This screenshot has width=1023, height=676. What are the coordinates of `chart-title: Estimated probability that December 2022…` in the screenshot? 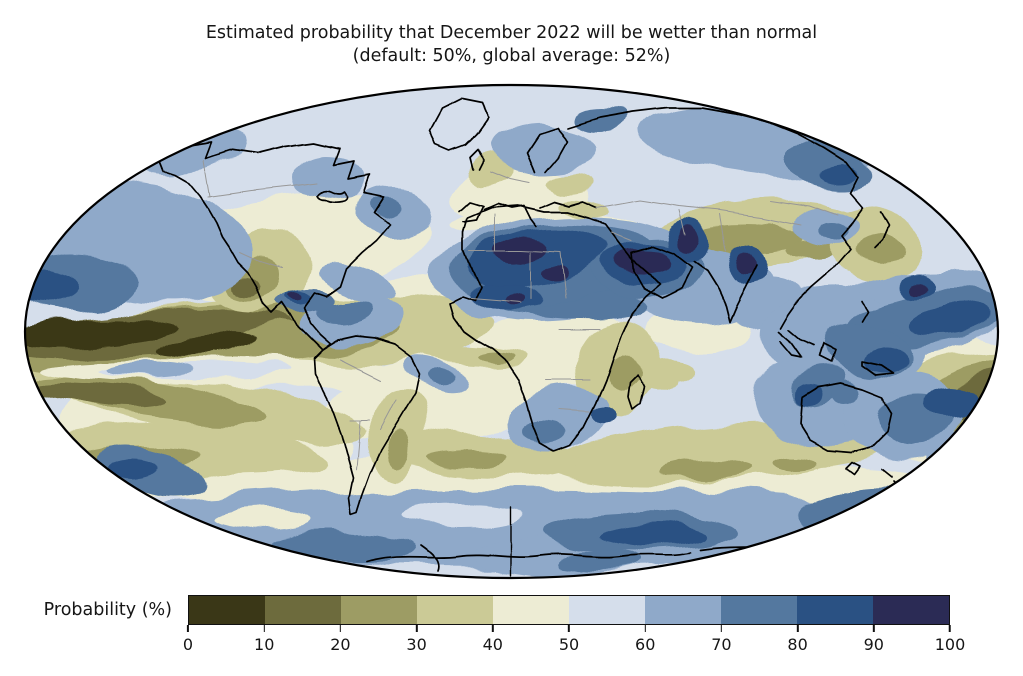 It's located at (511, 45).